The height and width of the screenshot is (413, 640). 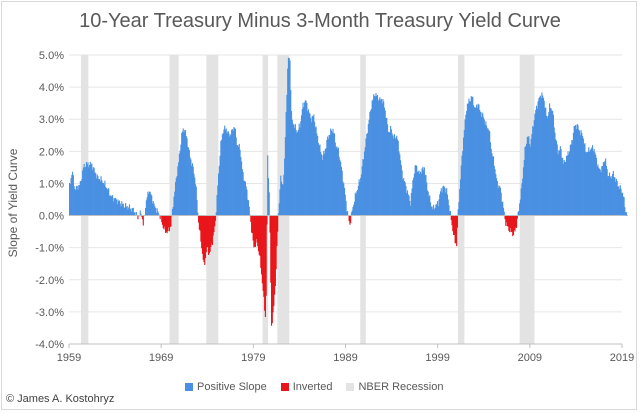 I want to click on legend-swatch-inverted, so click(x=284, y=387).